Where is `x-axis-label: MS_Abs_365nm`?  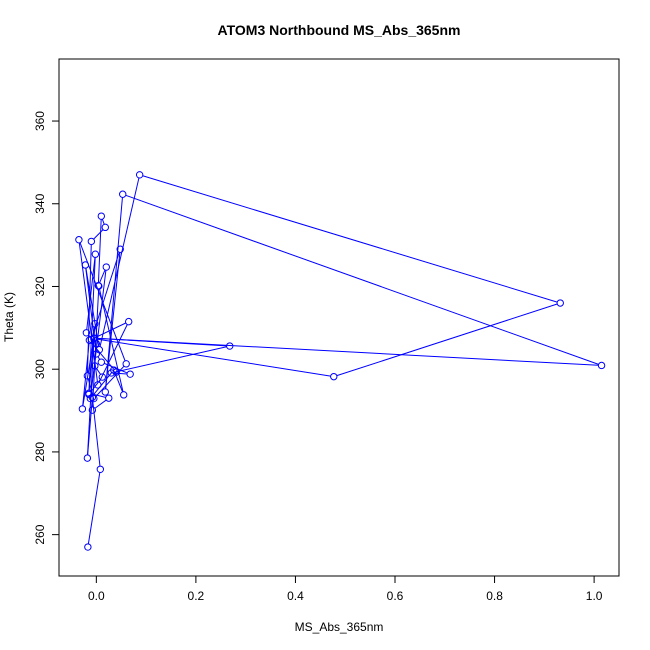 x-axis-label: MS_Abs_365nm is located at coordinates (339, 627).